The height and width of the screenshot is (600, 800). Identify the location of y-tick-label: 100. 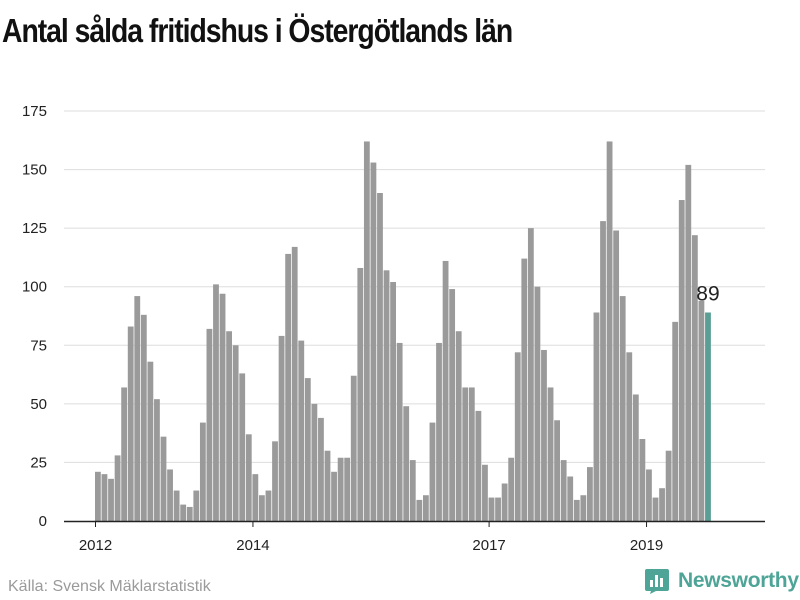
(34, 287).